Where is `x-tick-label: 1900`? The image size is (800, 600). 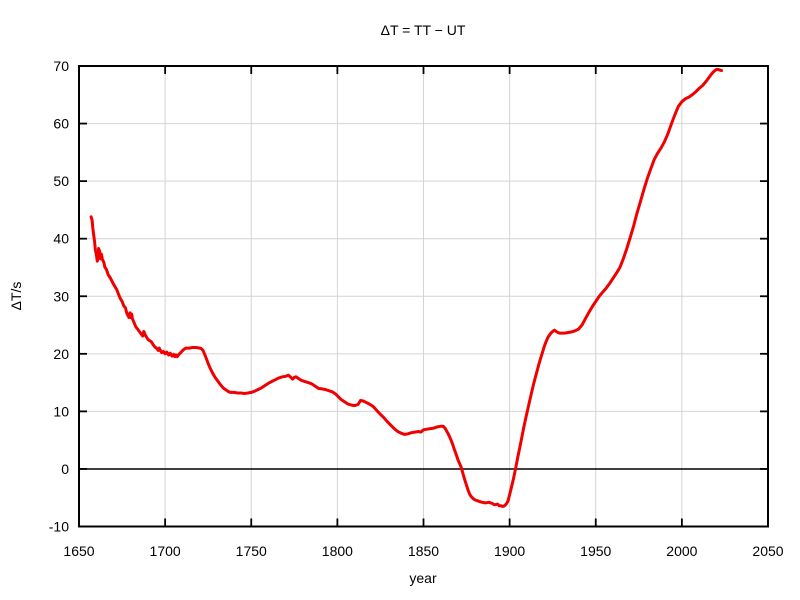 x-tick-label: 1900 is located at coordinates (509, 551).